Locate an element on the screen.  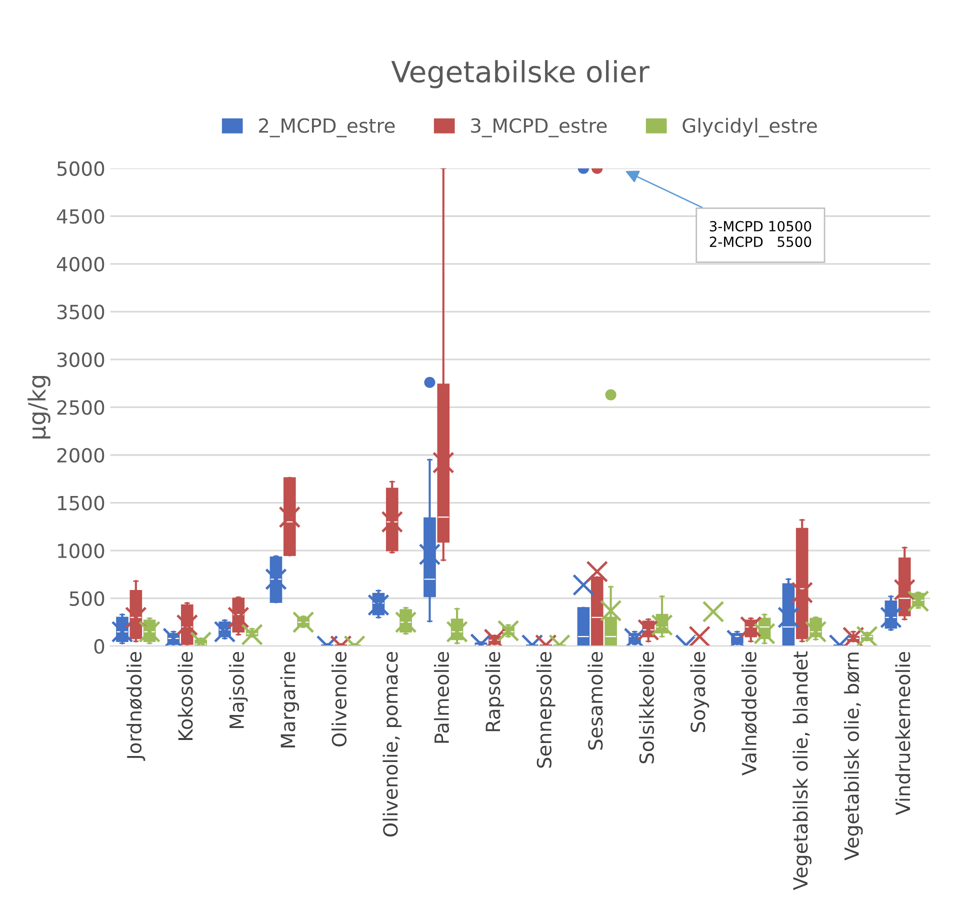
y-tick-label: 3500 is located at coordinates (80, 312).